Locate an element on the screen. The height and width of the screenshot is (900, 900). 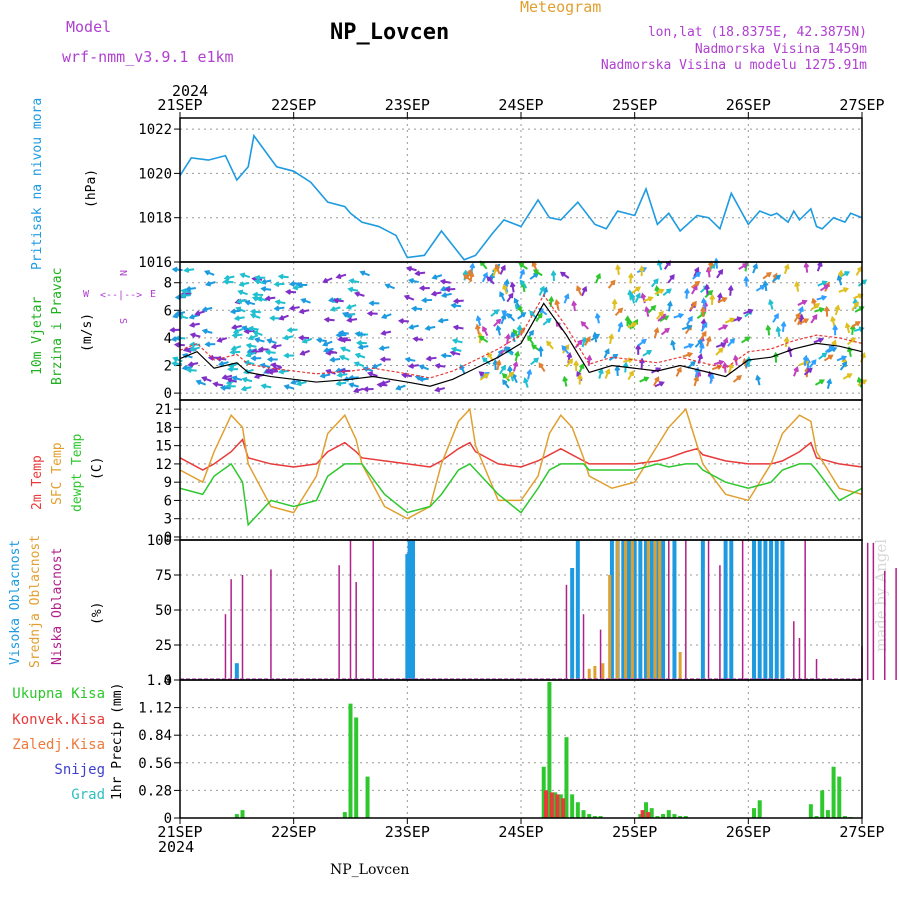
y-tick-label: 2 is located at coordinates (168, 367).